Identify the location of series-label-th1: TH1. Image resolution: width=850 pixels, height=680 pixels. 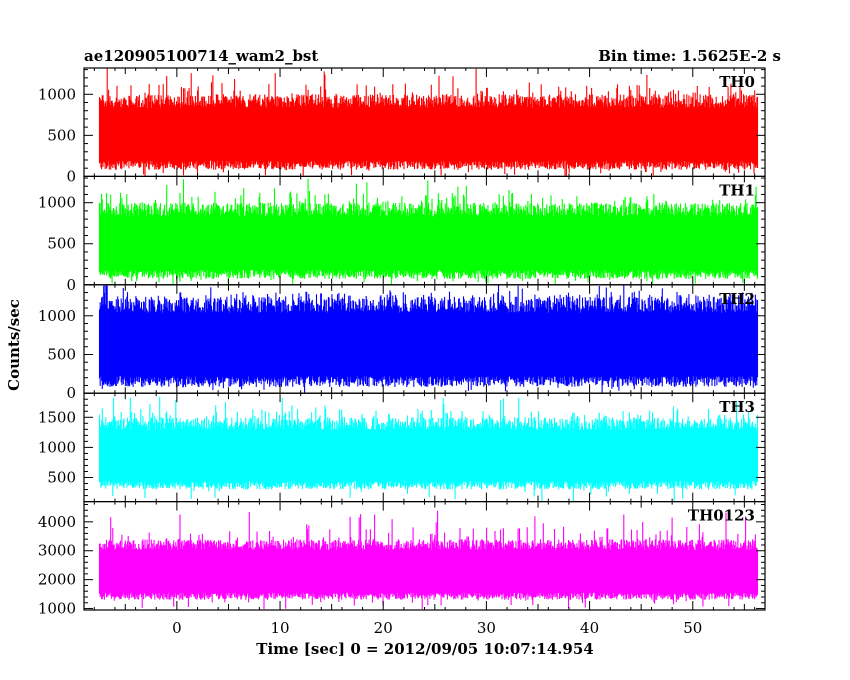
(737, 190).